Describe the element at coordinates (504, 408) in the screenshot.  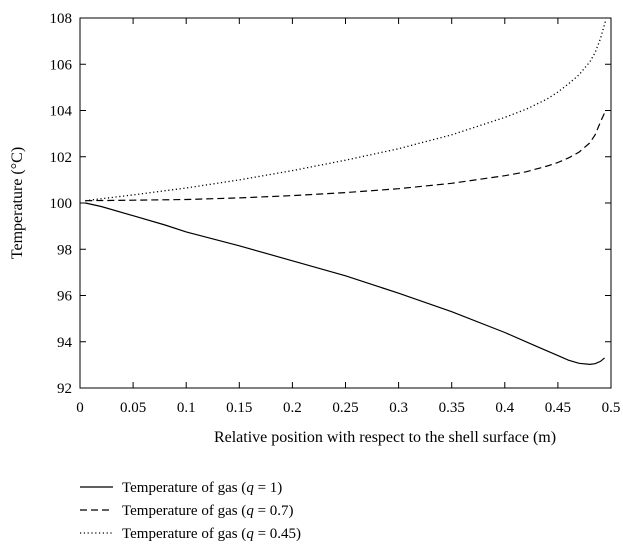
I see `x-tick-label: 0.4` at that location.